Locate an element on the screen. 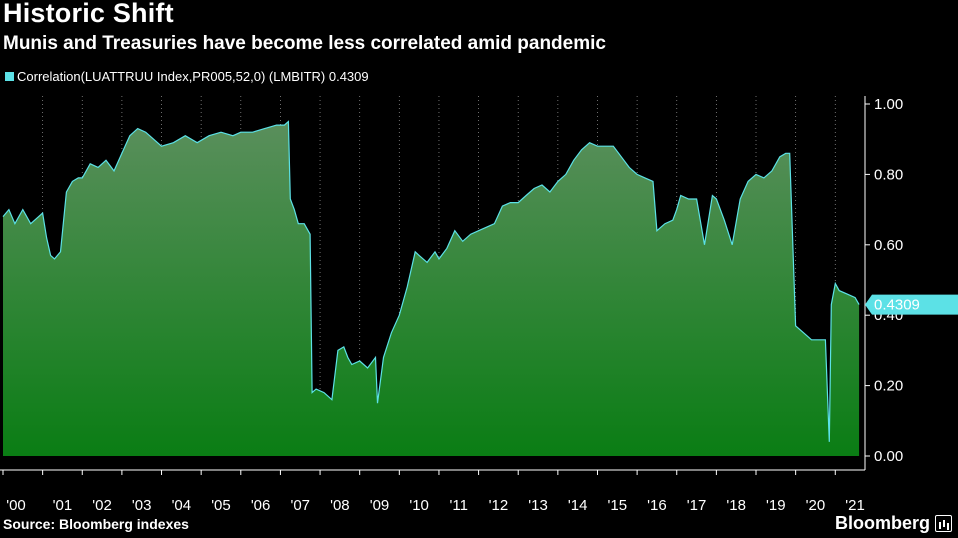 Image resolution: width=958 pixels, height=538 pixels. x-tick-label: '04 is located at coordinates (182, 505).